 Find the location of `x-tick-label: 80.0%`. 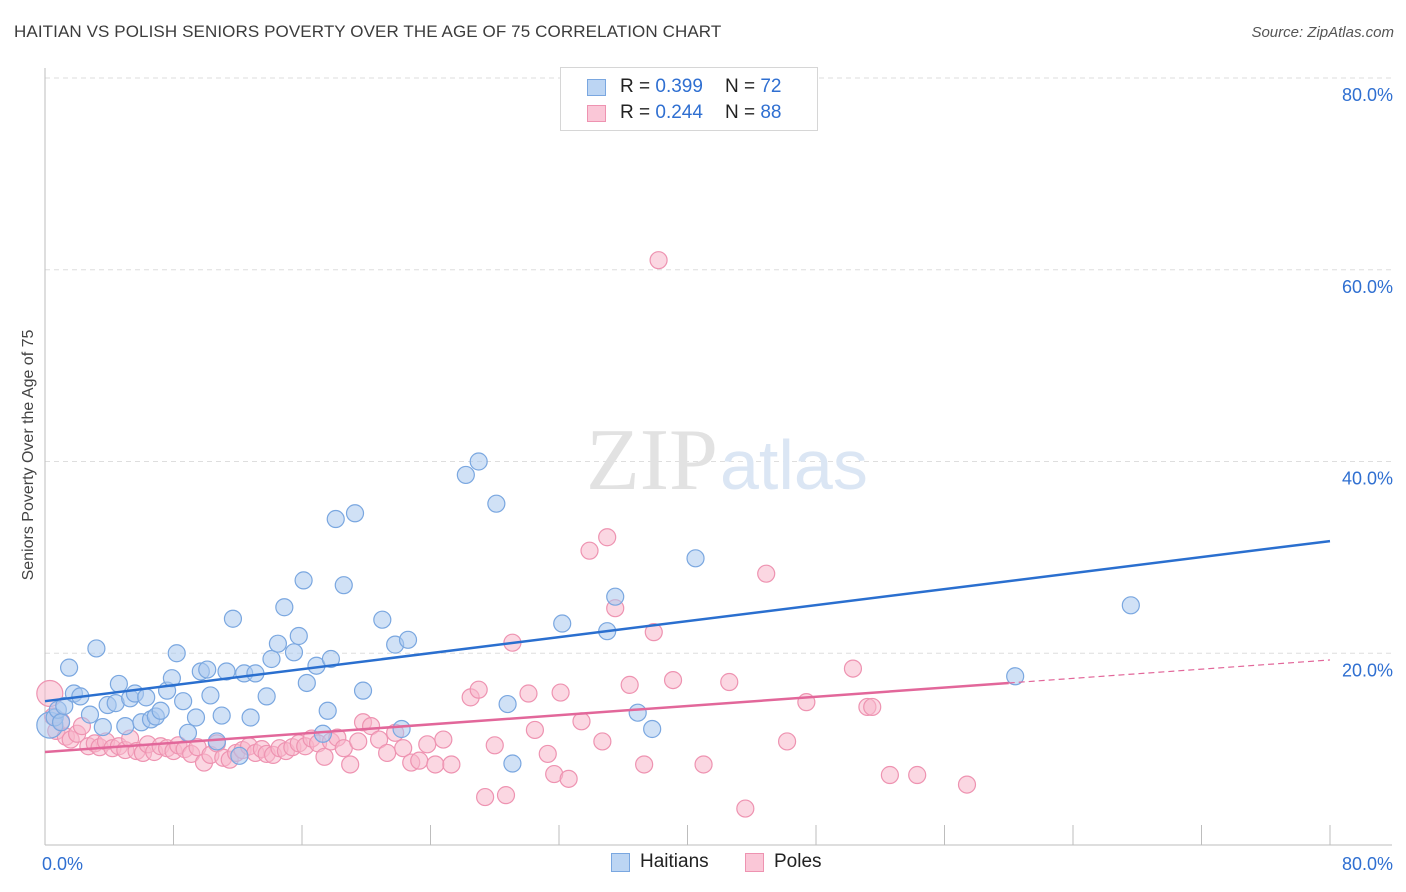

x-tick-label: 80.0% is located at coordinates (1367, 864).